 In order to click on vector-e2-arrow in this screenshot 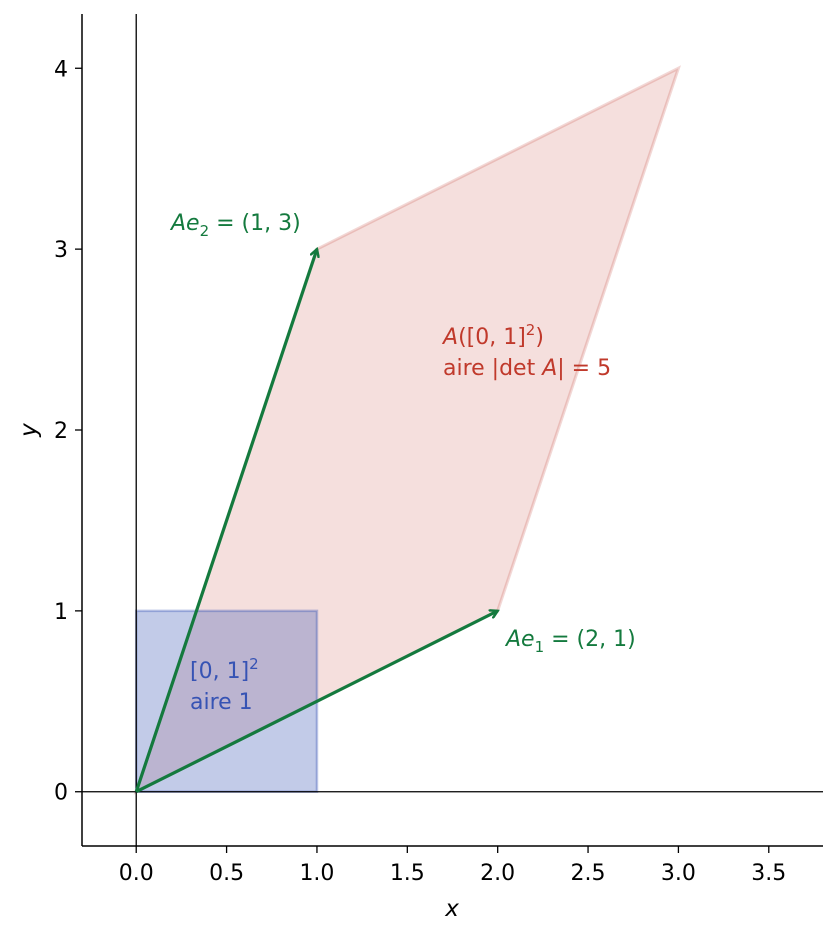, I will do `click(225, 521)`.